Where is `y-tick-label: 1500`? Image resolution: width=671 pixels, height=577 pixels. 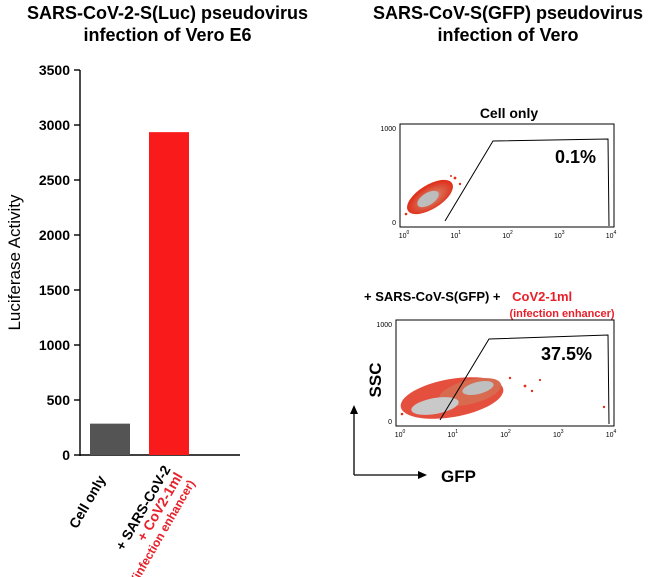
y-tick-label: 1500 is located at coordinates (54, 290).